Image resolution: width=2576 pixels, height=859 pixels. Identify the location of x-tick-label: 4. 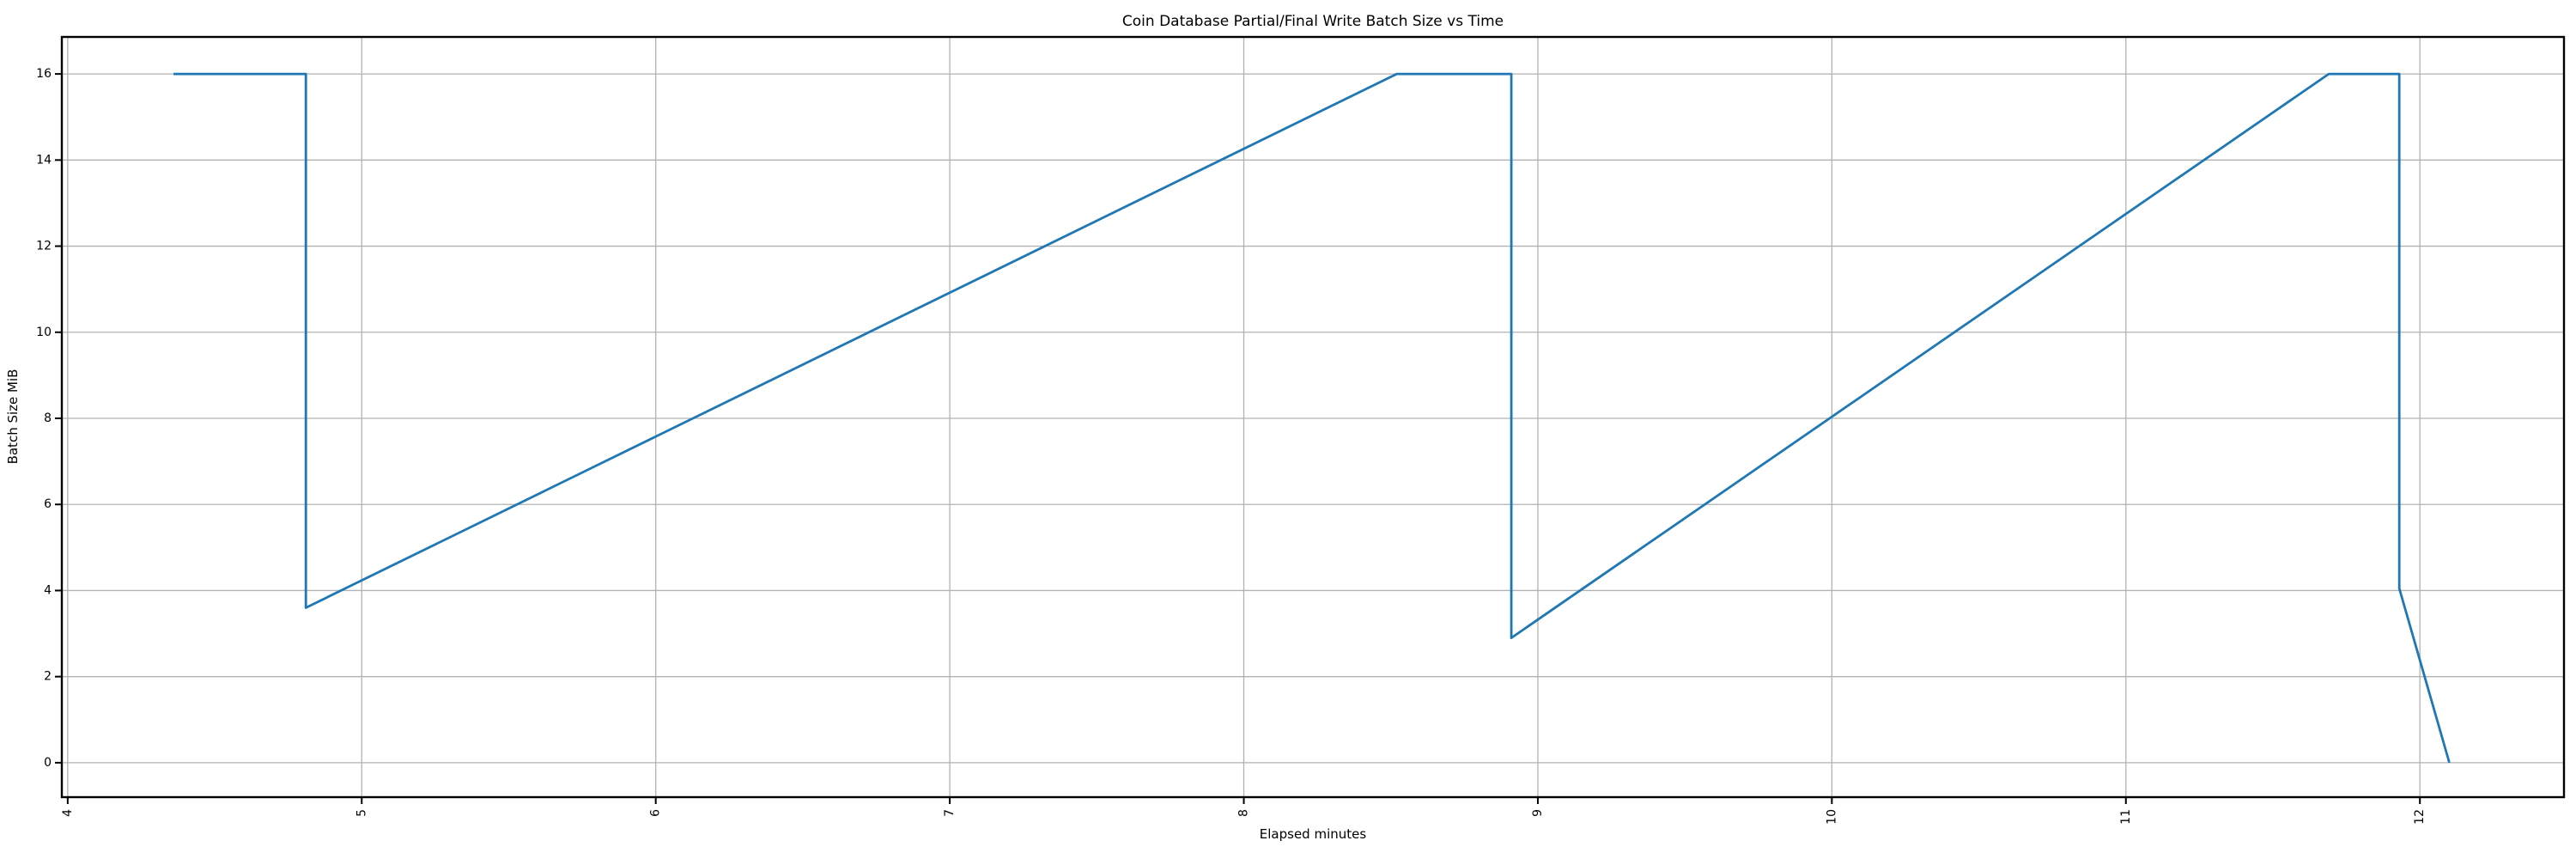
(68, 813).